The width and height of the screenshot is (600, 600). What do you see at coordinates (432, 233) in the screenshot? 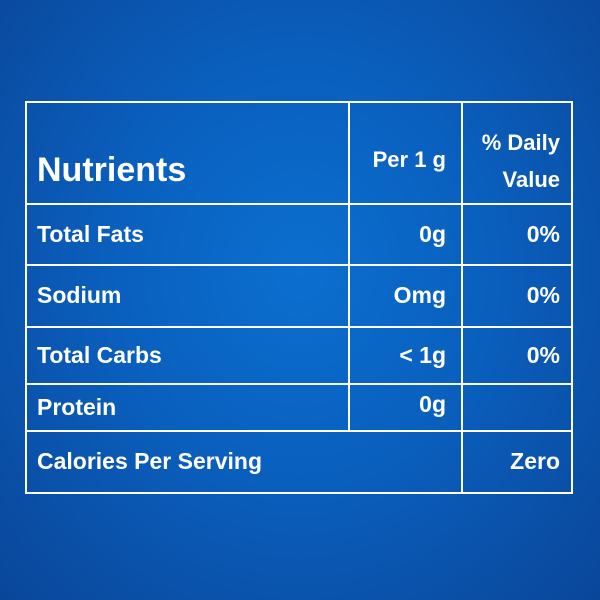
I see `row-total-fats-per: 0g` at bounding box center [432, 233].